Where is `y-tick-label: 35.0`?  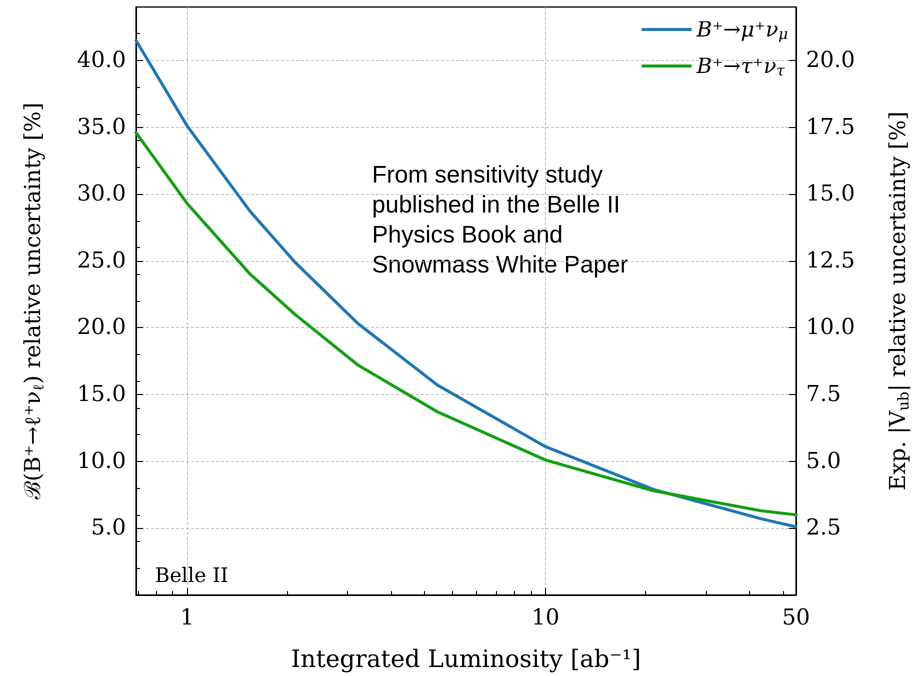
y-tick-label: 35.0 is located at coordinates (101, 127).